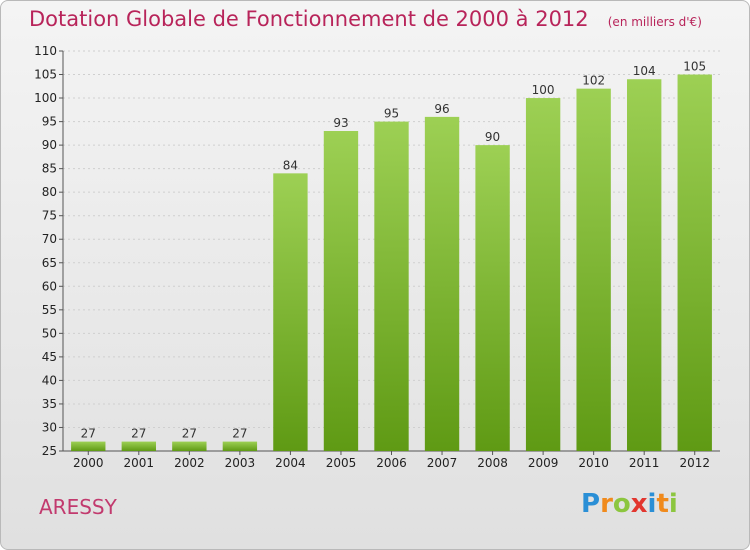  Describe the element at coordinates (341, 463) in the screenshot. I see `x-tick-label: 2005` at that location.